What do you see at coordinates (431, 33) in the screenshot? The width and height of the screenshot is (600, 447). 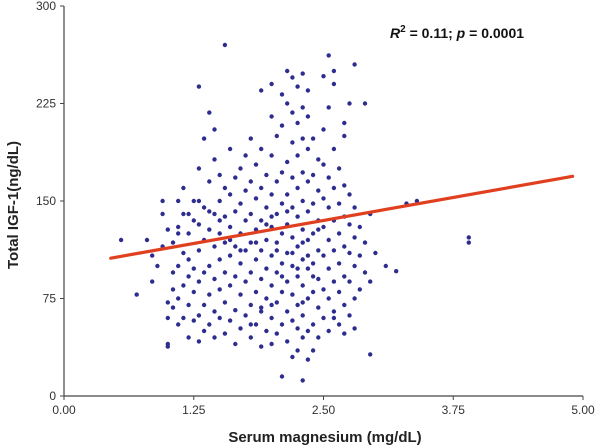 I see `r-value: = 0.11;` at bounding box center [431, 33].